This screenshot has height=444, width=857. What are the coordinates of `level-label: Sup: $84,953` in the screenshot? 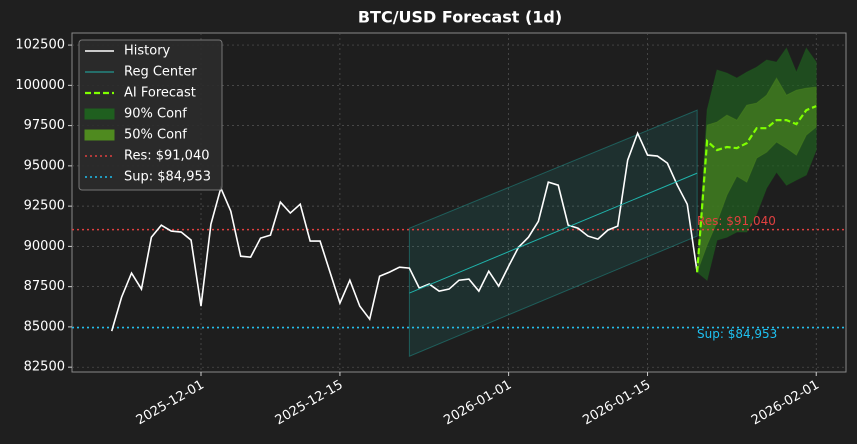 It's located at (737, 334).